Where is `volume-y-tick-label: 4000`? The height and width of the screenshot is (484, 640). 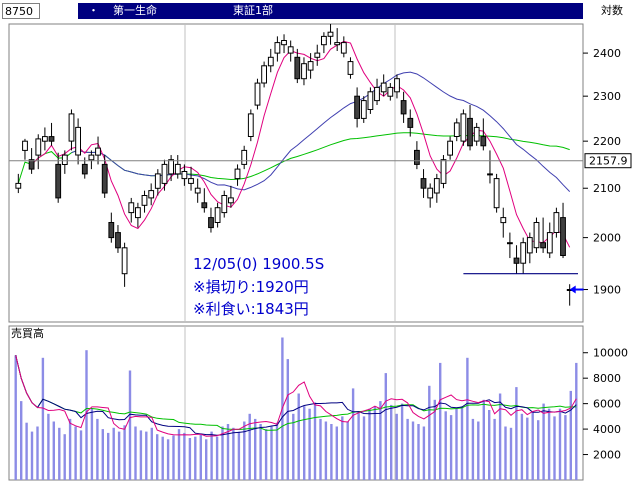
volume-y-tick-label: 4000 is located at coordinates (607, 429).